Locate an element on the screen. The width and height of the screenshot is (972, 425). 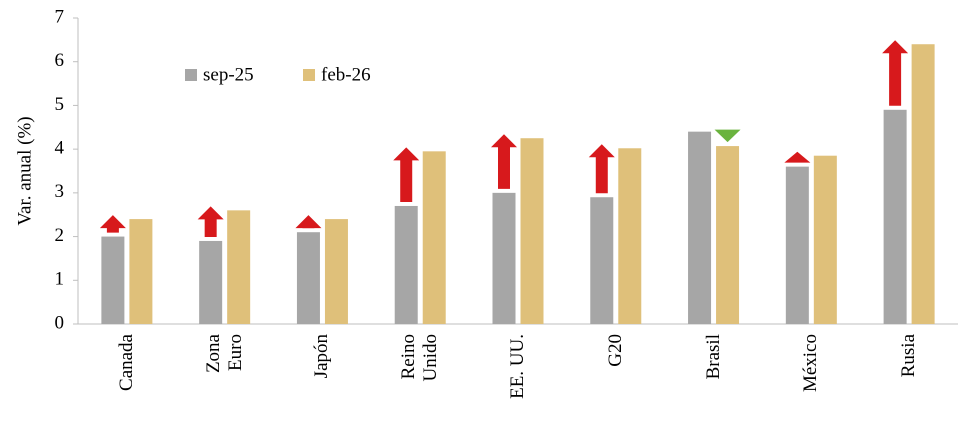
x-tick-label: Japón is located at coordinates (322, 356).